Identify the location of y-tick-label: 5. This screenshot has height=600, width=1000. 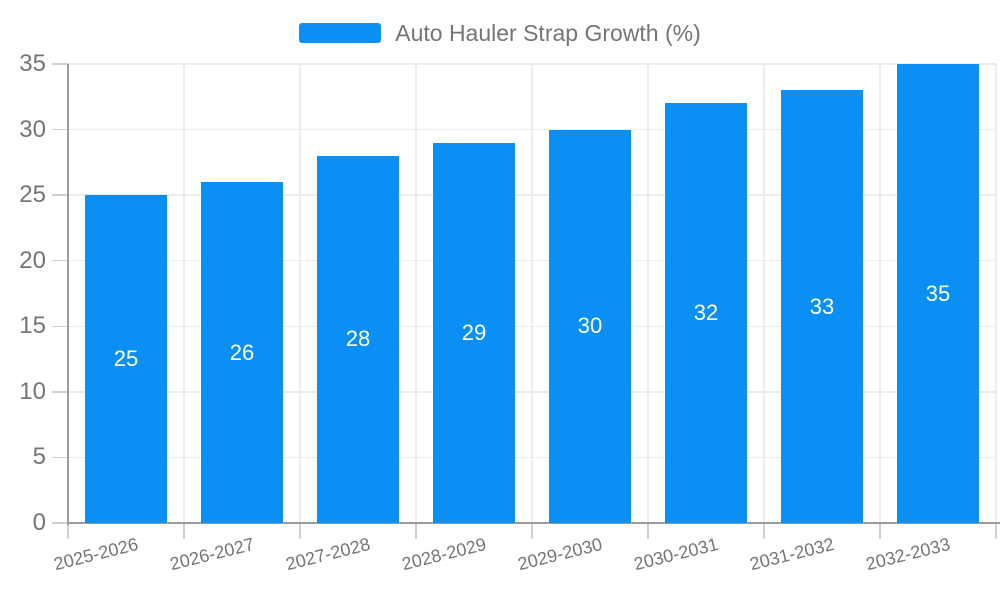
(39, 457).